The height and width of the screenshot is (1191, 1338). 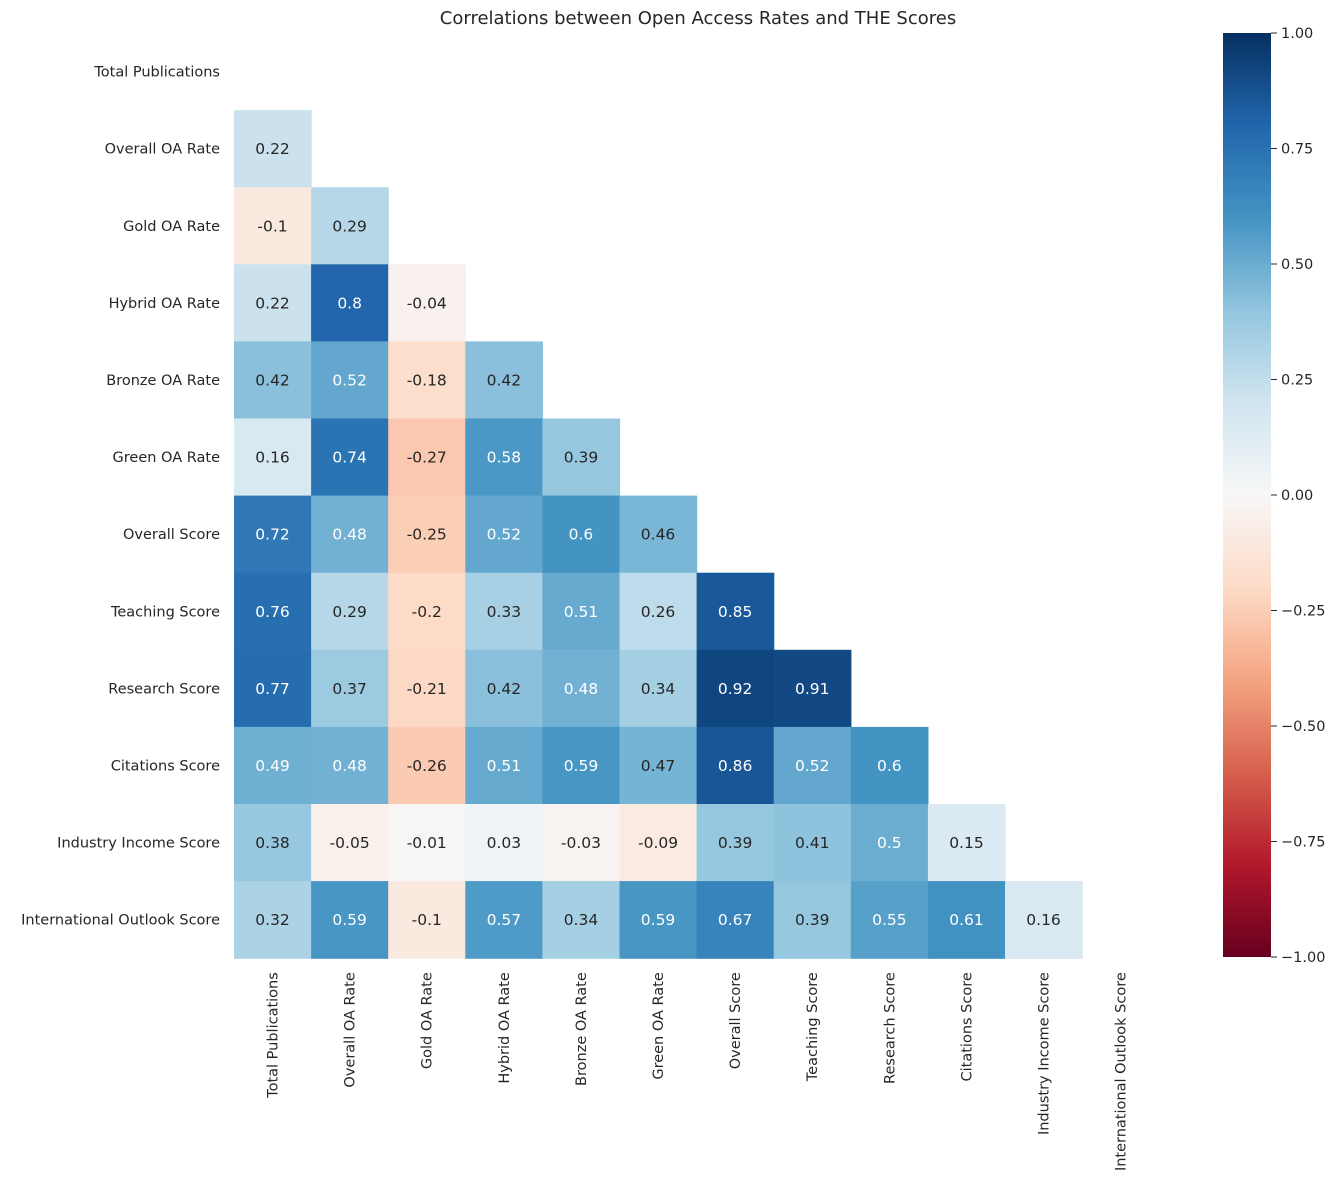 I want to click on row-tick-label: Green OA Rate, so click(x=167, y=458).